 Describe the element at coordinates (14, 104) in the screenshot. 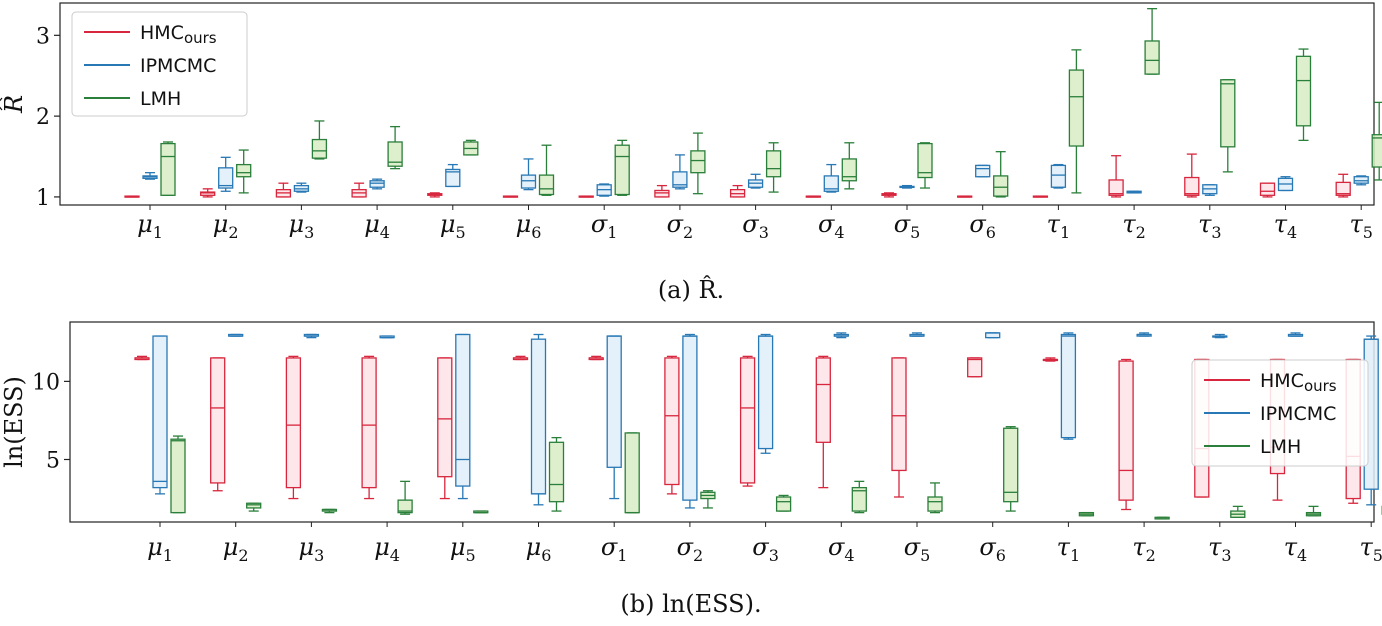

I see `y-axis-label: R` at that location.